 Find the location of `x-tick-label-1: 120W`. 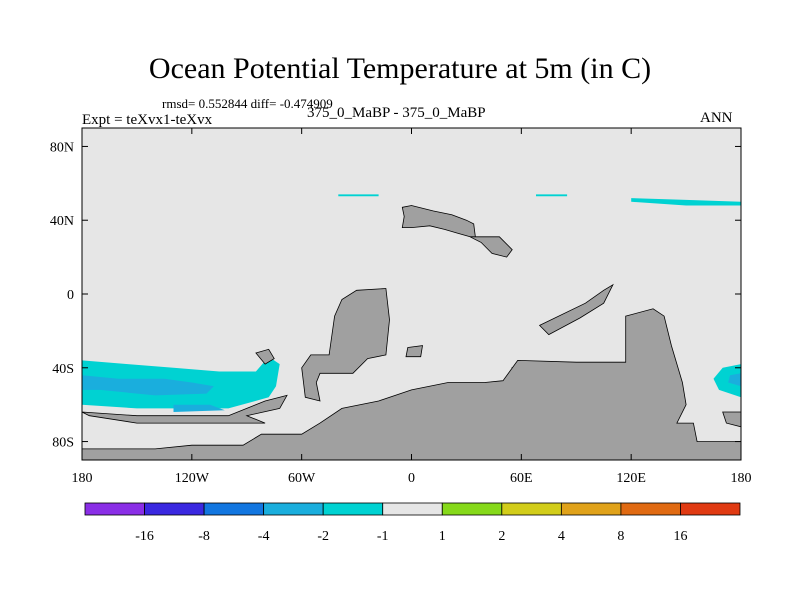

x-tick-label-1: 120W is located at coordinates (192, 478).